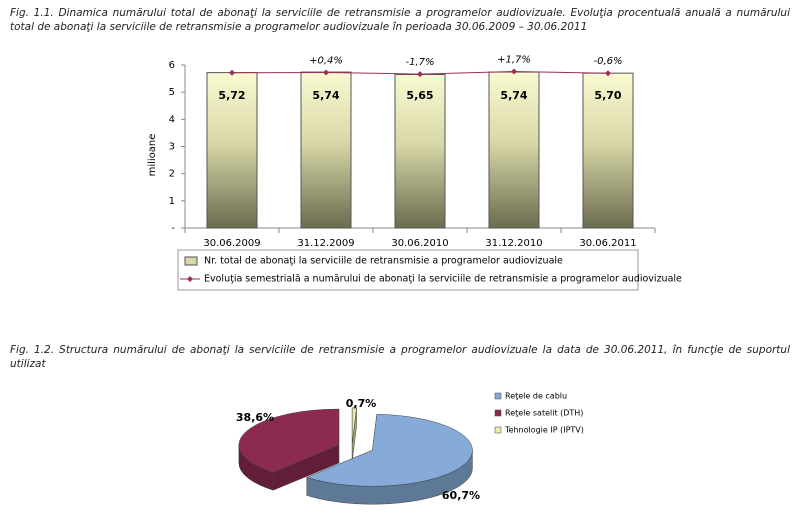  Describe the element at coordinates (544, 413) in the screenshot. I see `legend-label: Reţele satelit (DTH)` at that location.